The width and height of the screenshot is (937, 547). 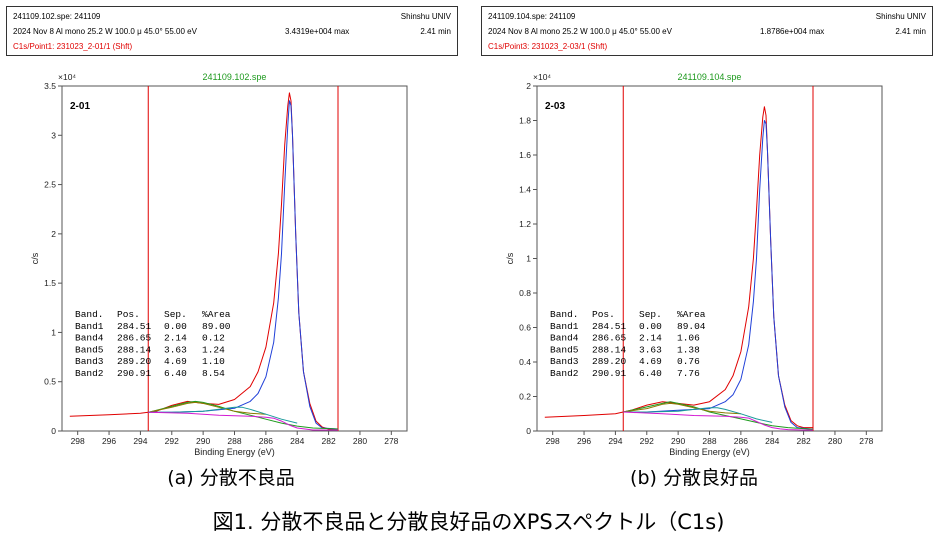 What do you see at coordinates (216, 326) in the screenshot?
I see `band-table-cell: 89.00` at bounding box center [216, 326].